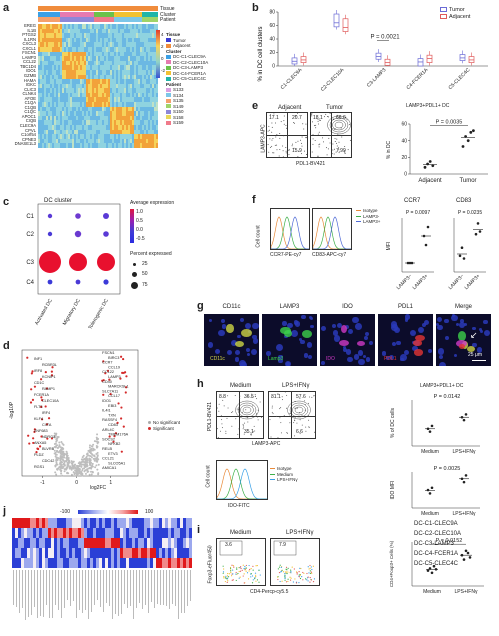  What do you see at coordinates (339, 125) in the screenshot?
I see `facs-contour` at bounding box center [339, 125].